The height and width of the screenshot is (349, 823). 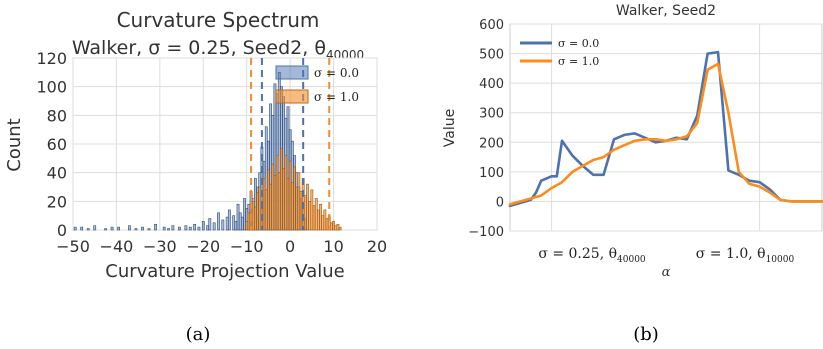 I want to click on hist-x-tick-label: −50, so click(x=73, y=246).